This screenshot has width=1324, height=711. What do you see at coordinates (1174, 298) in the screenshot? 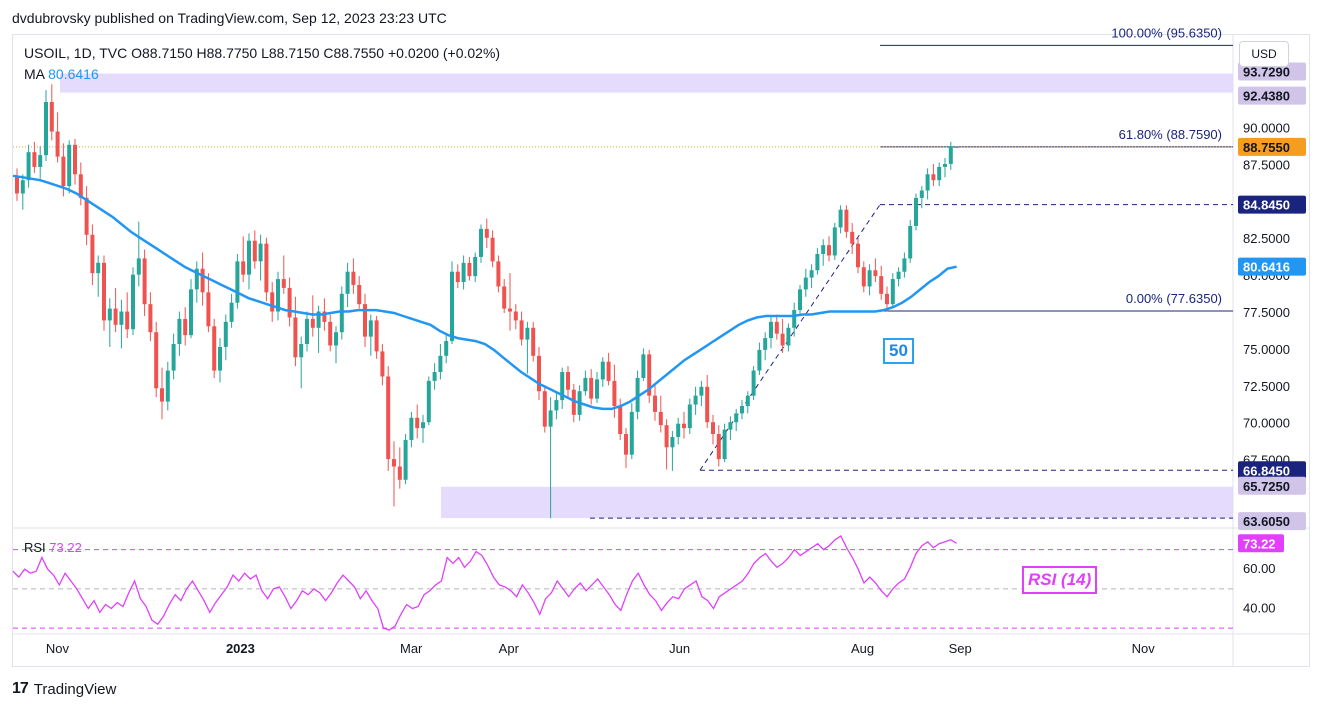
I see `fib-level-label: 0.00% (77.6350)` at bounding box center [1174, 298].